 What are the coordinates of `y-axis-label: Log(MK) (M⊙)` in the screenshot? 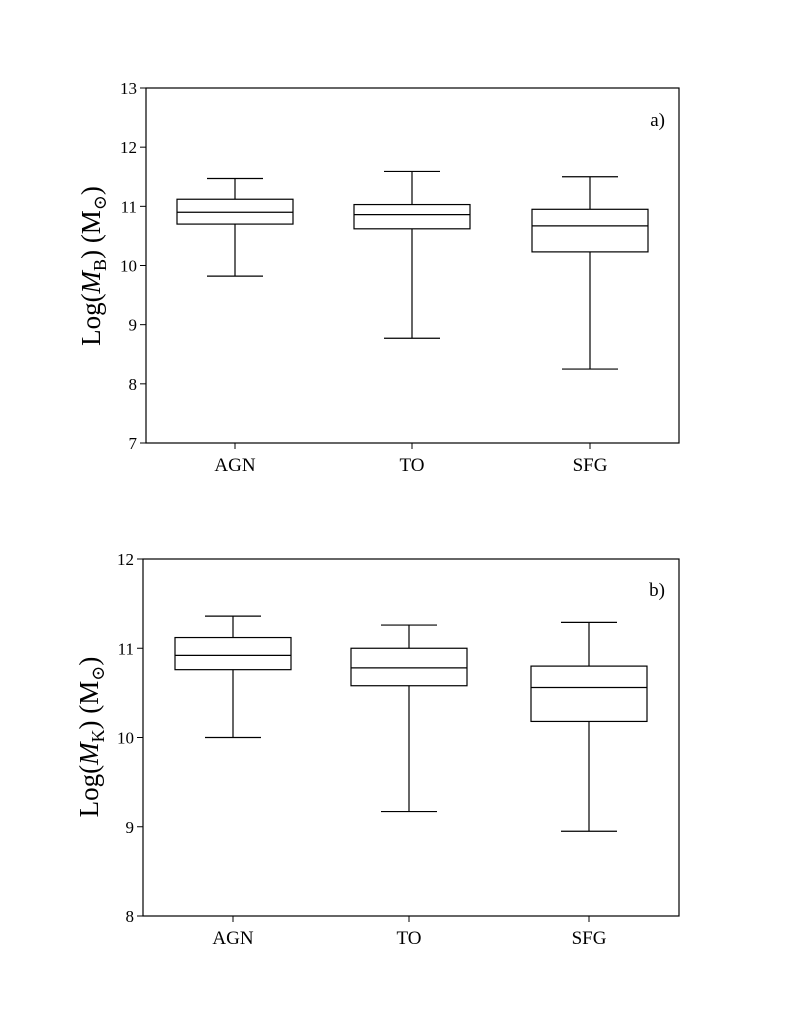 It's located at (91, 737).